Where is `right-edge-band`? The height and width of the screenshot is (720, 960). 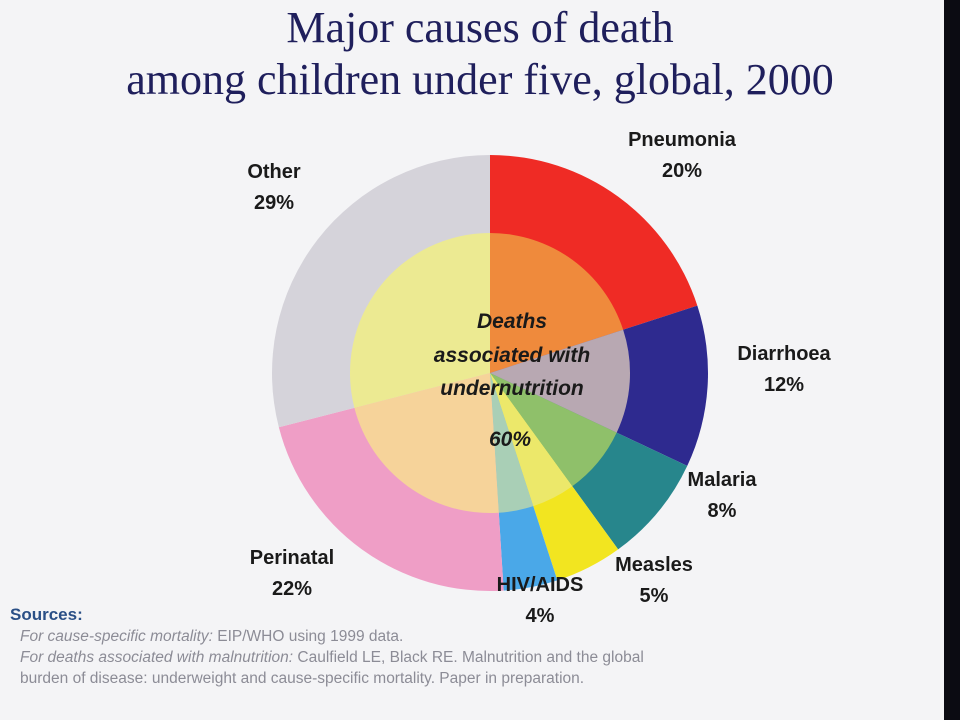
right-edge-band is located at coordinates (952, 360).